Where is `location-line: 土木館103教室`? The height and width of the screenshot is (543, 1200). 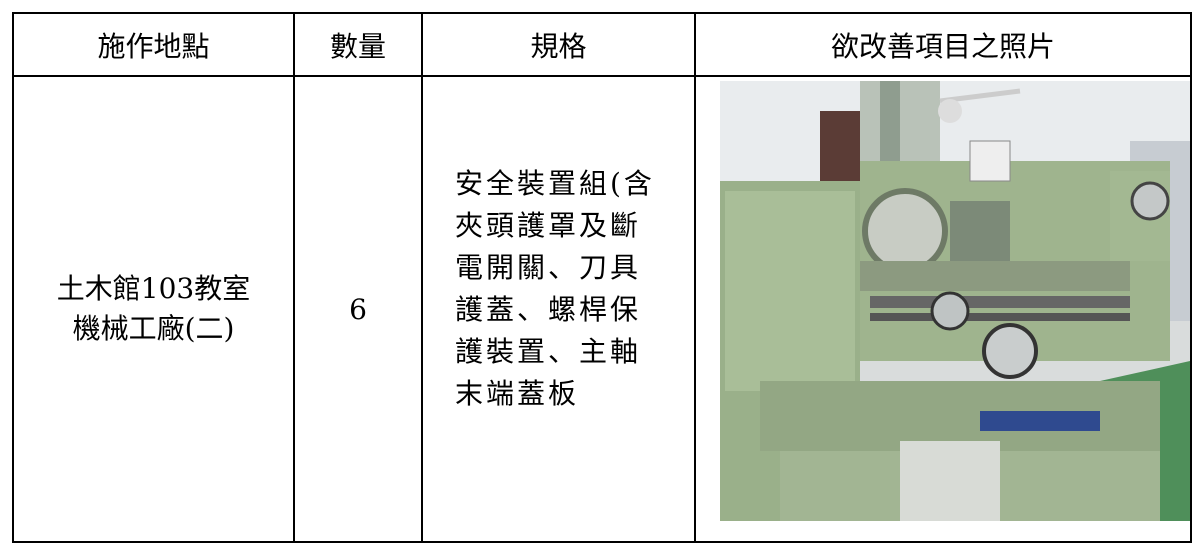 location-line: 土木館103教室 is located at coordinates (153, 288).